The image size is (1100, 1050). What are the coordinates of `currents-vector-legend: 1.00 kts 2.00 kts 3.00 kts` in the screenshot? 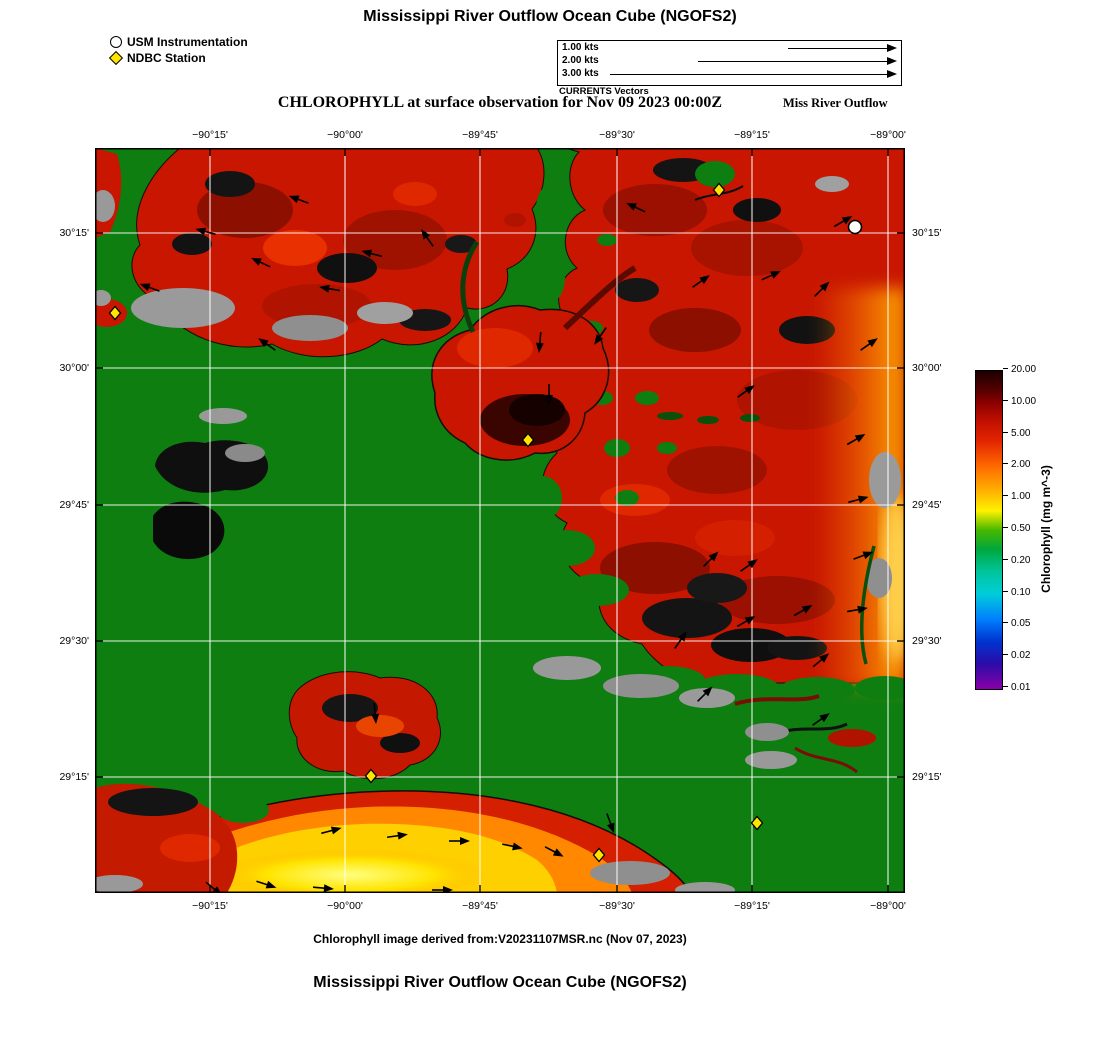 It's located at (729, 63).